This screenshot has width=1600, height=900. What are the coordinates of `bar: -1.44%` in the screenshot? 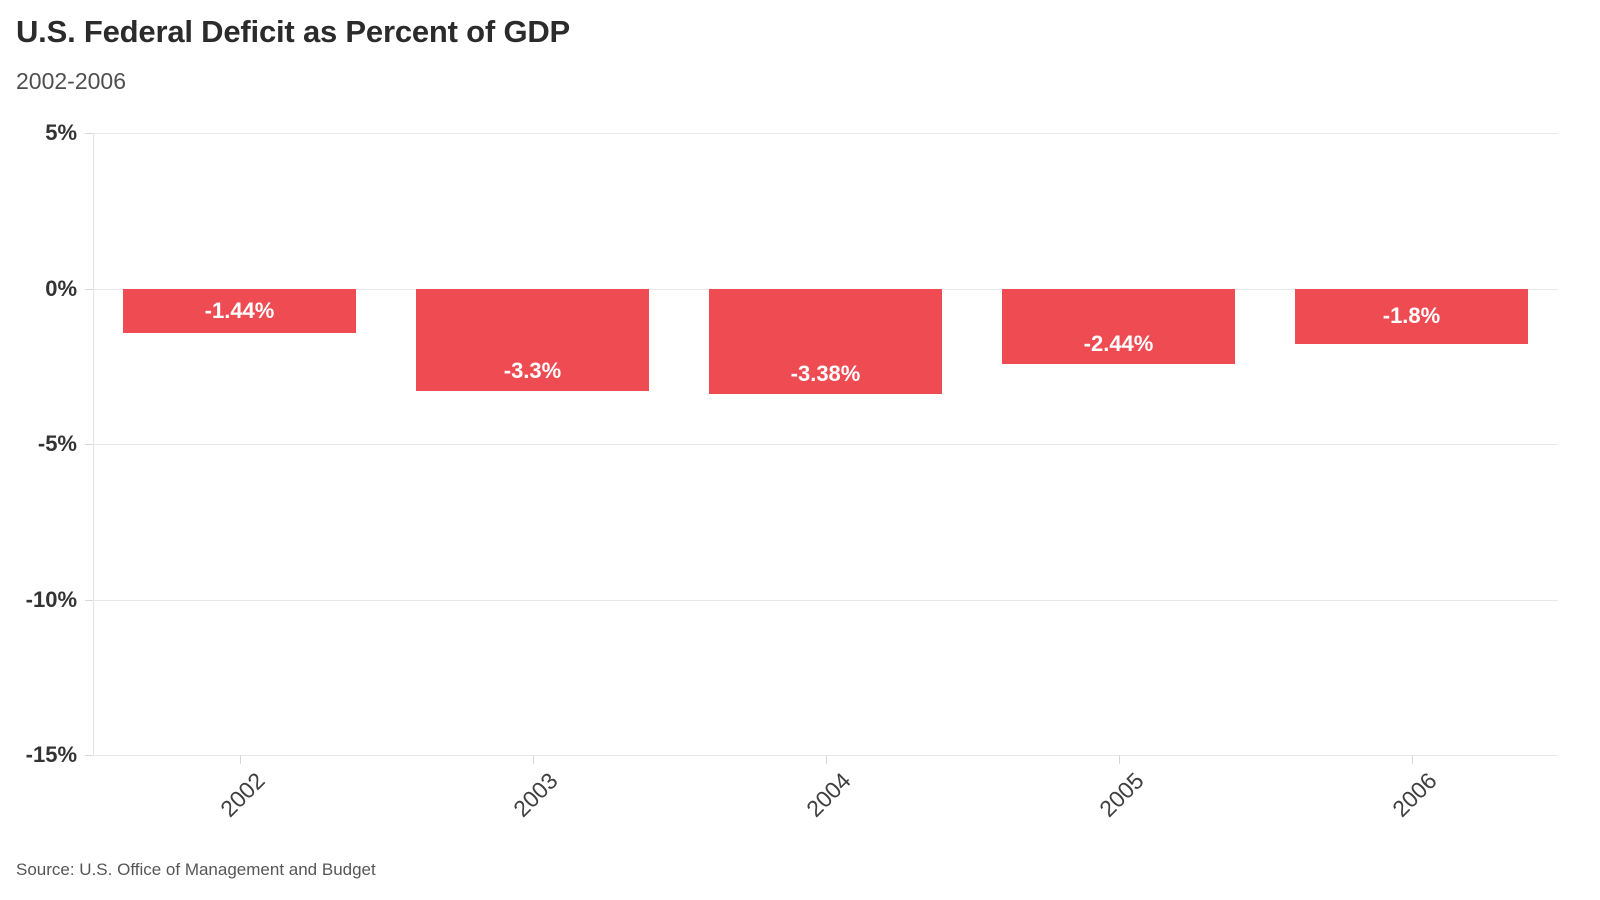 It's located at (239, 311).